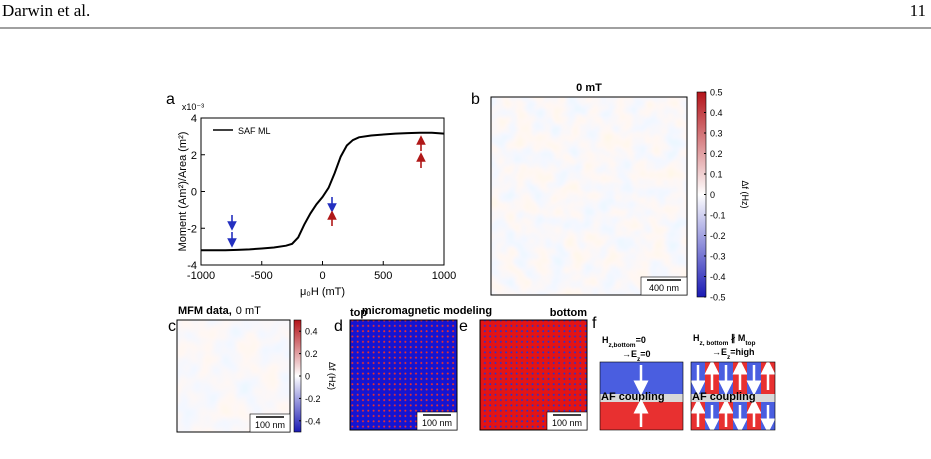 This screenshot has height=459, width=931. Describe the element at coordinates (444, 276) in the screenshot. I see `x-tick-label: 1000` at that location.